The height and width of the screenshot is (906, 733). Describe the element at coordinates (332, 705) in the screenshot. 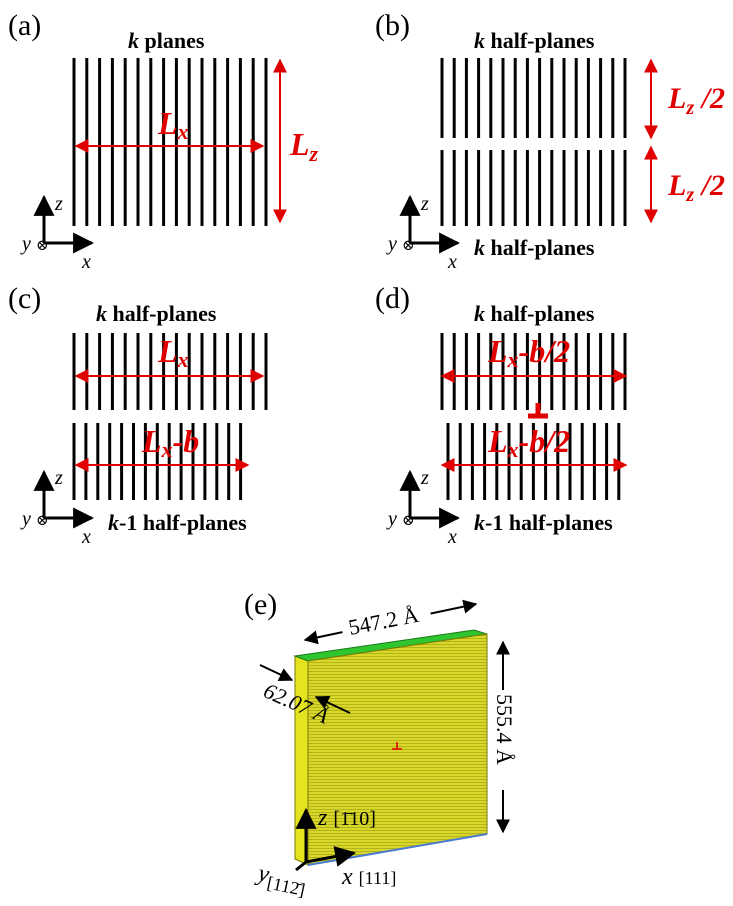

I see `depth-arrow-right` at that location.